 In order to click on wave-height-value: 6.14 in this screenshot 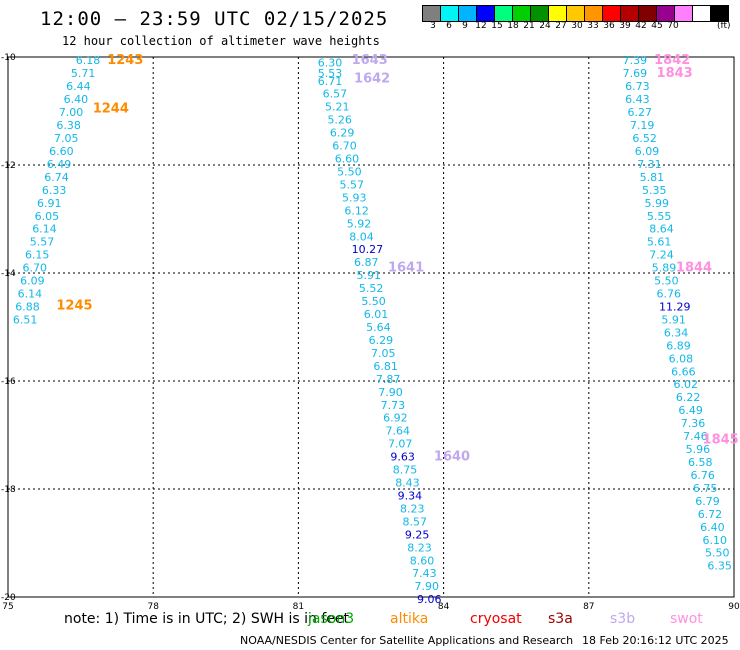, I will do `click(30, 294)`.